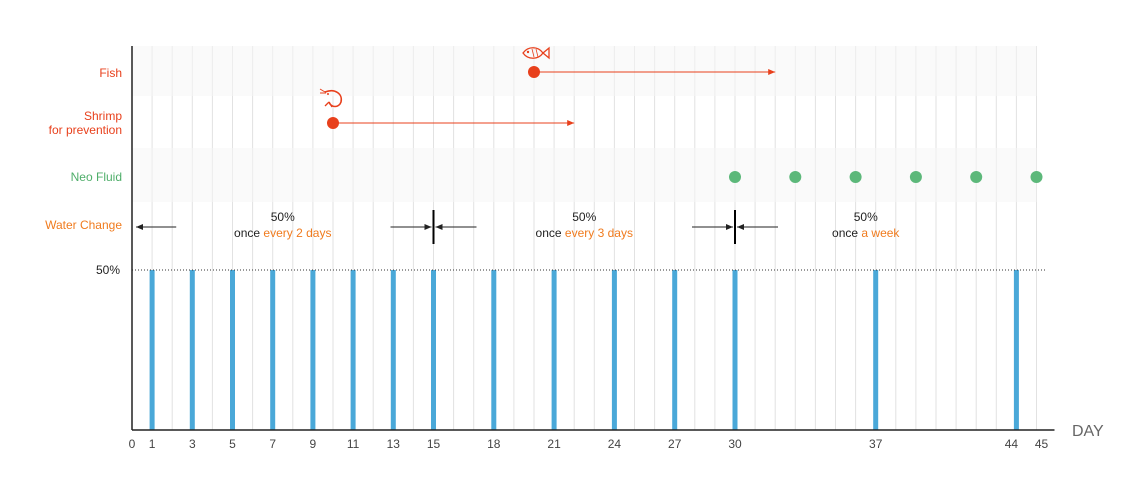 Image resolution: width=1140 pixels, height=478 pixels. What do you see at coordinates (333, 98) in the screenshot?
I see `shrimp-body` at bounding box center [333, 98].